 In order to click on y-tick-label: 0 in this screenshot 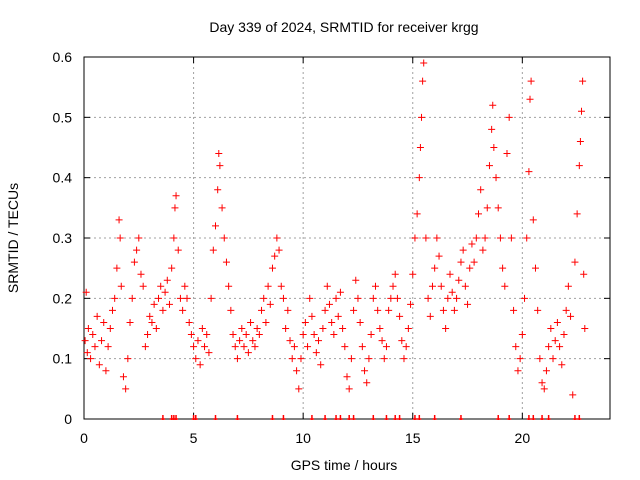, I will do `click(68, 419)`.